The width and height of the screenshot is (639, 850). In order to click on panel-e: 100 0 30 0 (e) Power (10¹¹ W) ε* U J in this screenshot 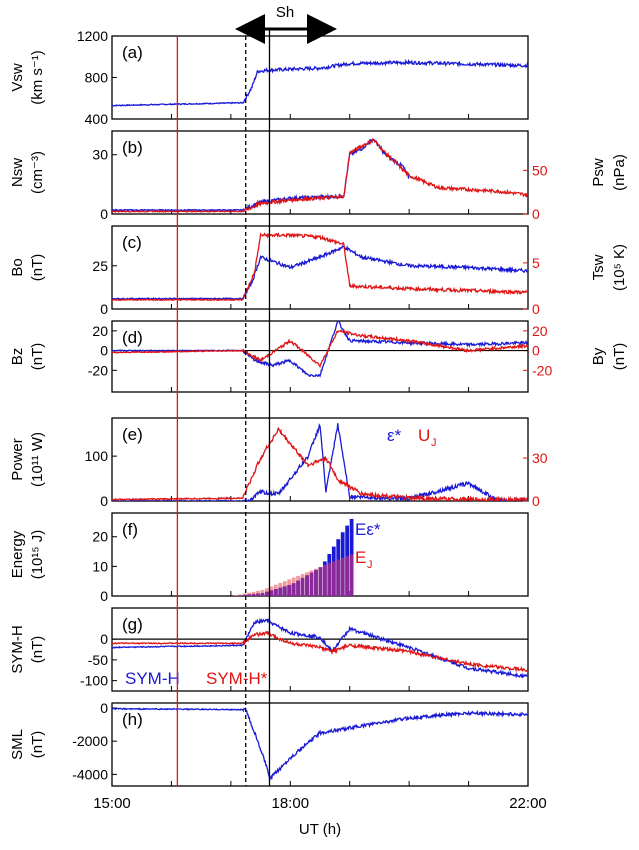, I will do `click(278, 463)`.